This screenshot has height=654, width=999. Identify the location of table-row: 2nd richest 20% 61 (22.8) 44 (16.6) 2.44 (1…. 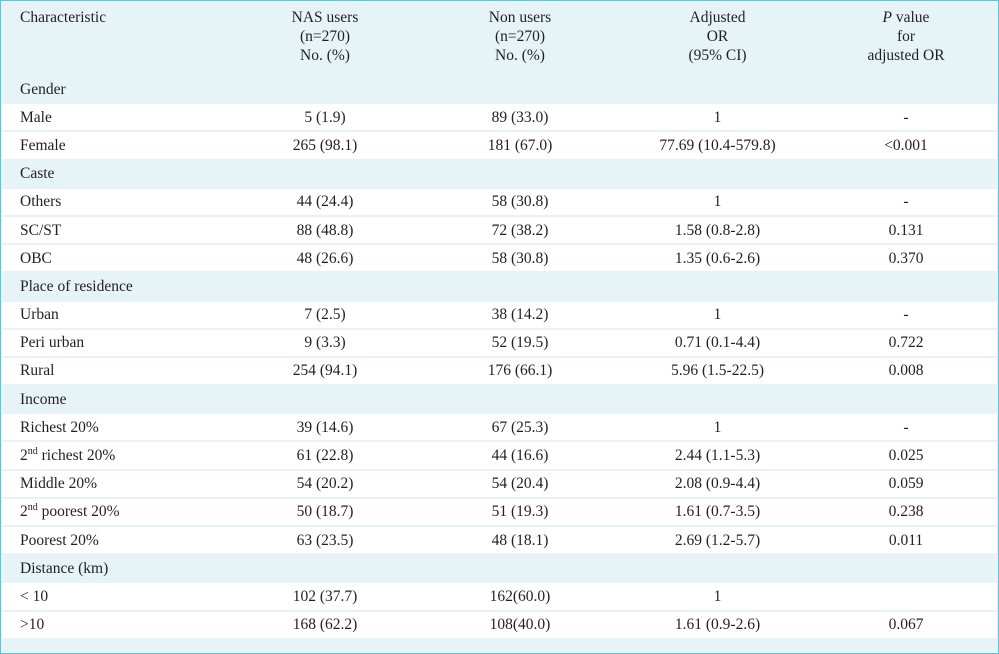
(499, 455).